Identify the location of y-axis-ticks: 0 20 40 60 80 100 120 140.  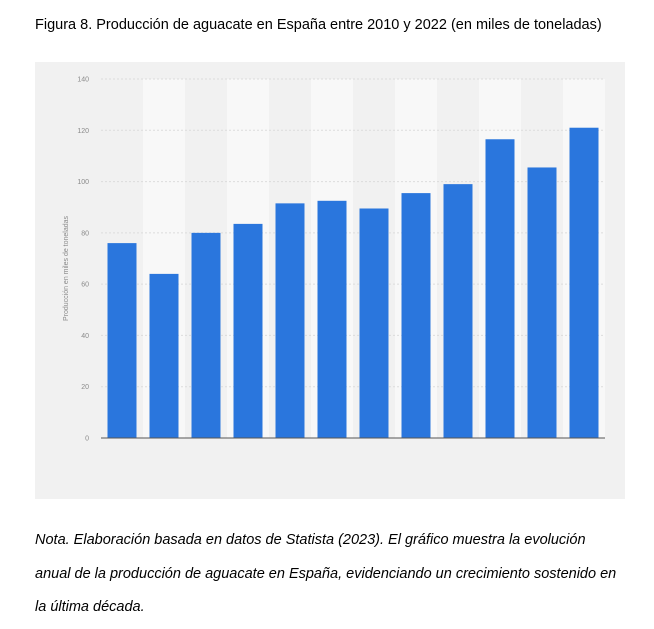
(83, 260).